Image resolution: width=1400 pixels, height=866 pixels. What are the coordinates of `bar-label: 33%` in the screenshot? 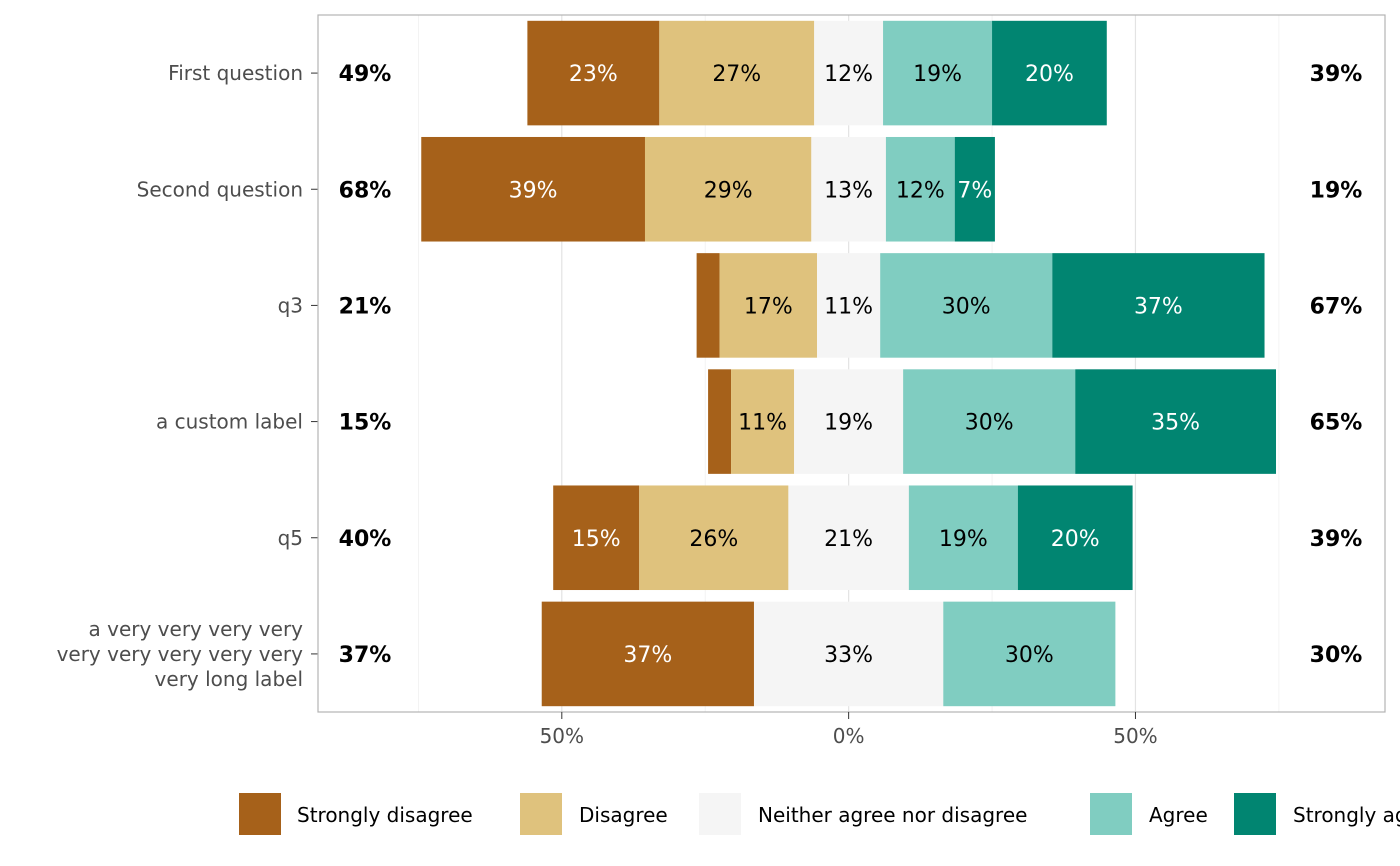 It's located at (848, 655).